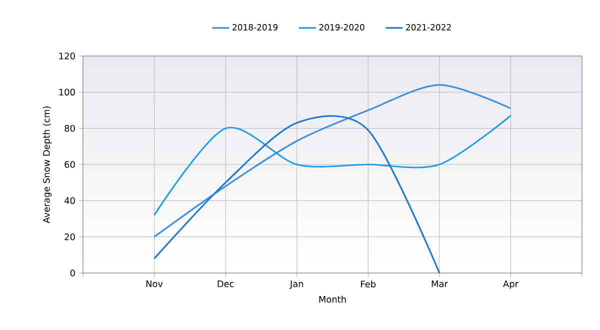 The image size is (600, 330). What do you see at coordinates (67, 92) in the screenshot?
I see `y-tick-label: 100` at bounding box center [67, 92].